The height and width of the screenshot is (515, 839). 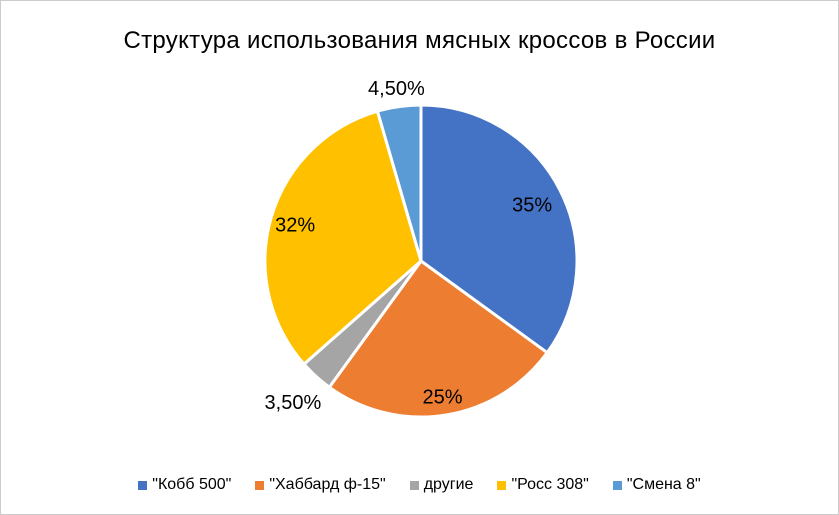 What do you see at coordinates (396, 89) in the screenshot?
I see `data-label-5: 4,50%` at bounding box center [396, 89].